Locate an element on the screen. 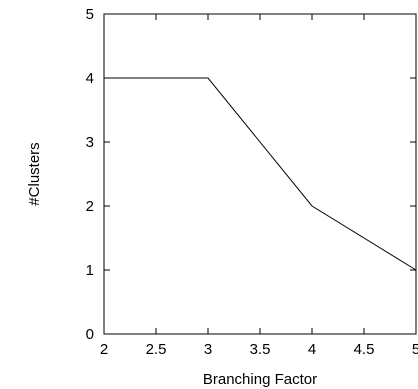 The image size is (418, 389). x-axis-label: Branching Factor is located at coordinates (260, 379).